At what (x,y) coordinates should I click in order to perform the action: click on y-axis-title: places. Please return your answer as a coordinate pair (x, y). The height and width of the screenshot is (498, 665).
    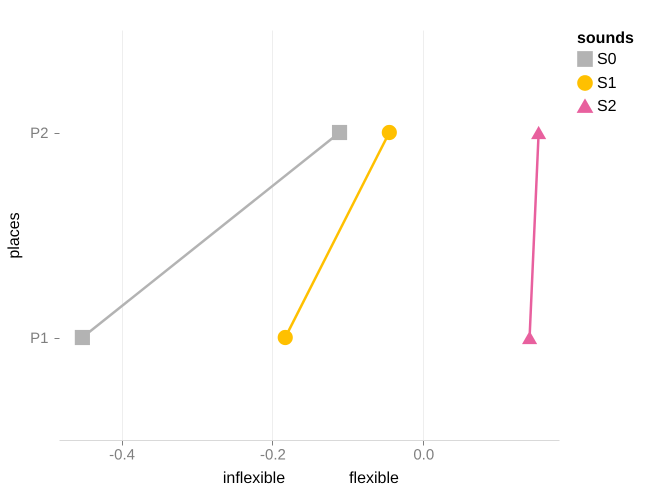
    Looking at the image, I should click on (15, 235).